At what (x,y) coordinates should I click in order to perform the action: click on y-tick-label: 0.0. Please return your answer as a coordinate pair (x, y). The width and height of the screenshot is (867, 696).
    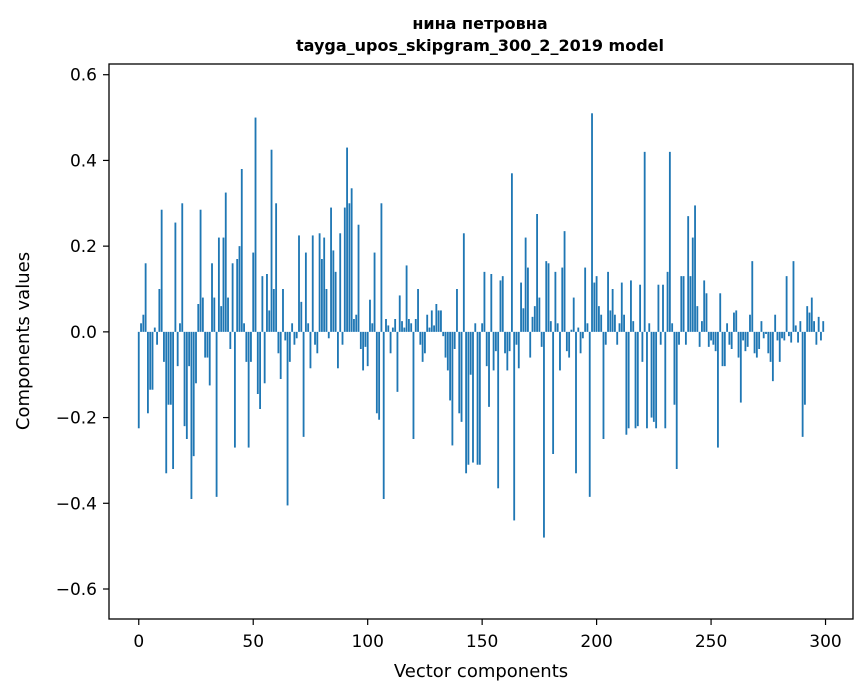
    Looking at the image, I should click on (83, 333).